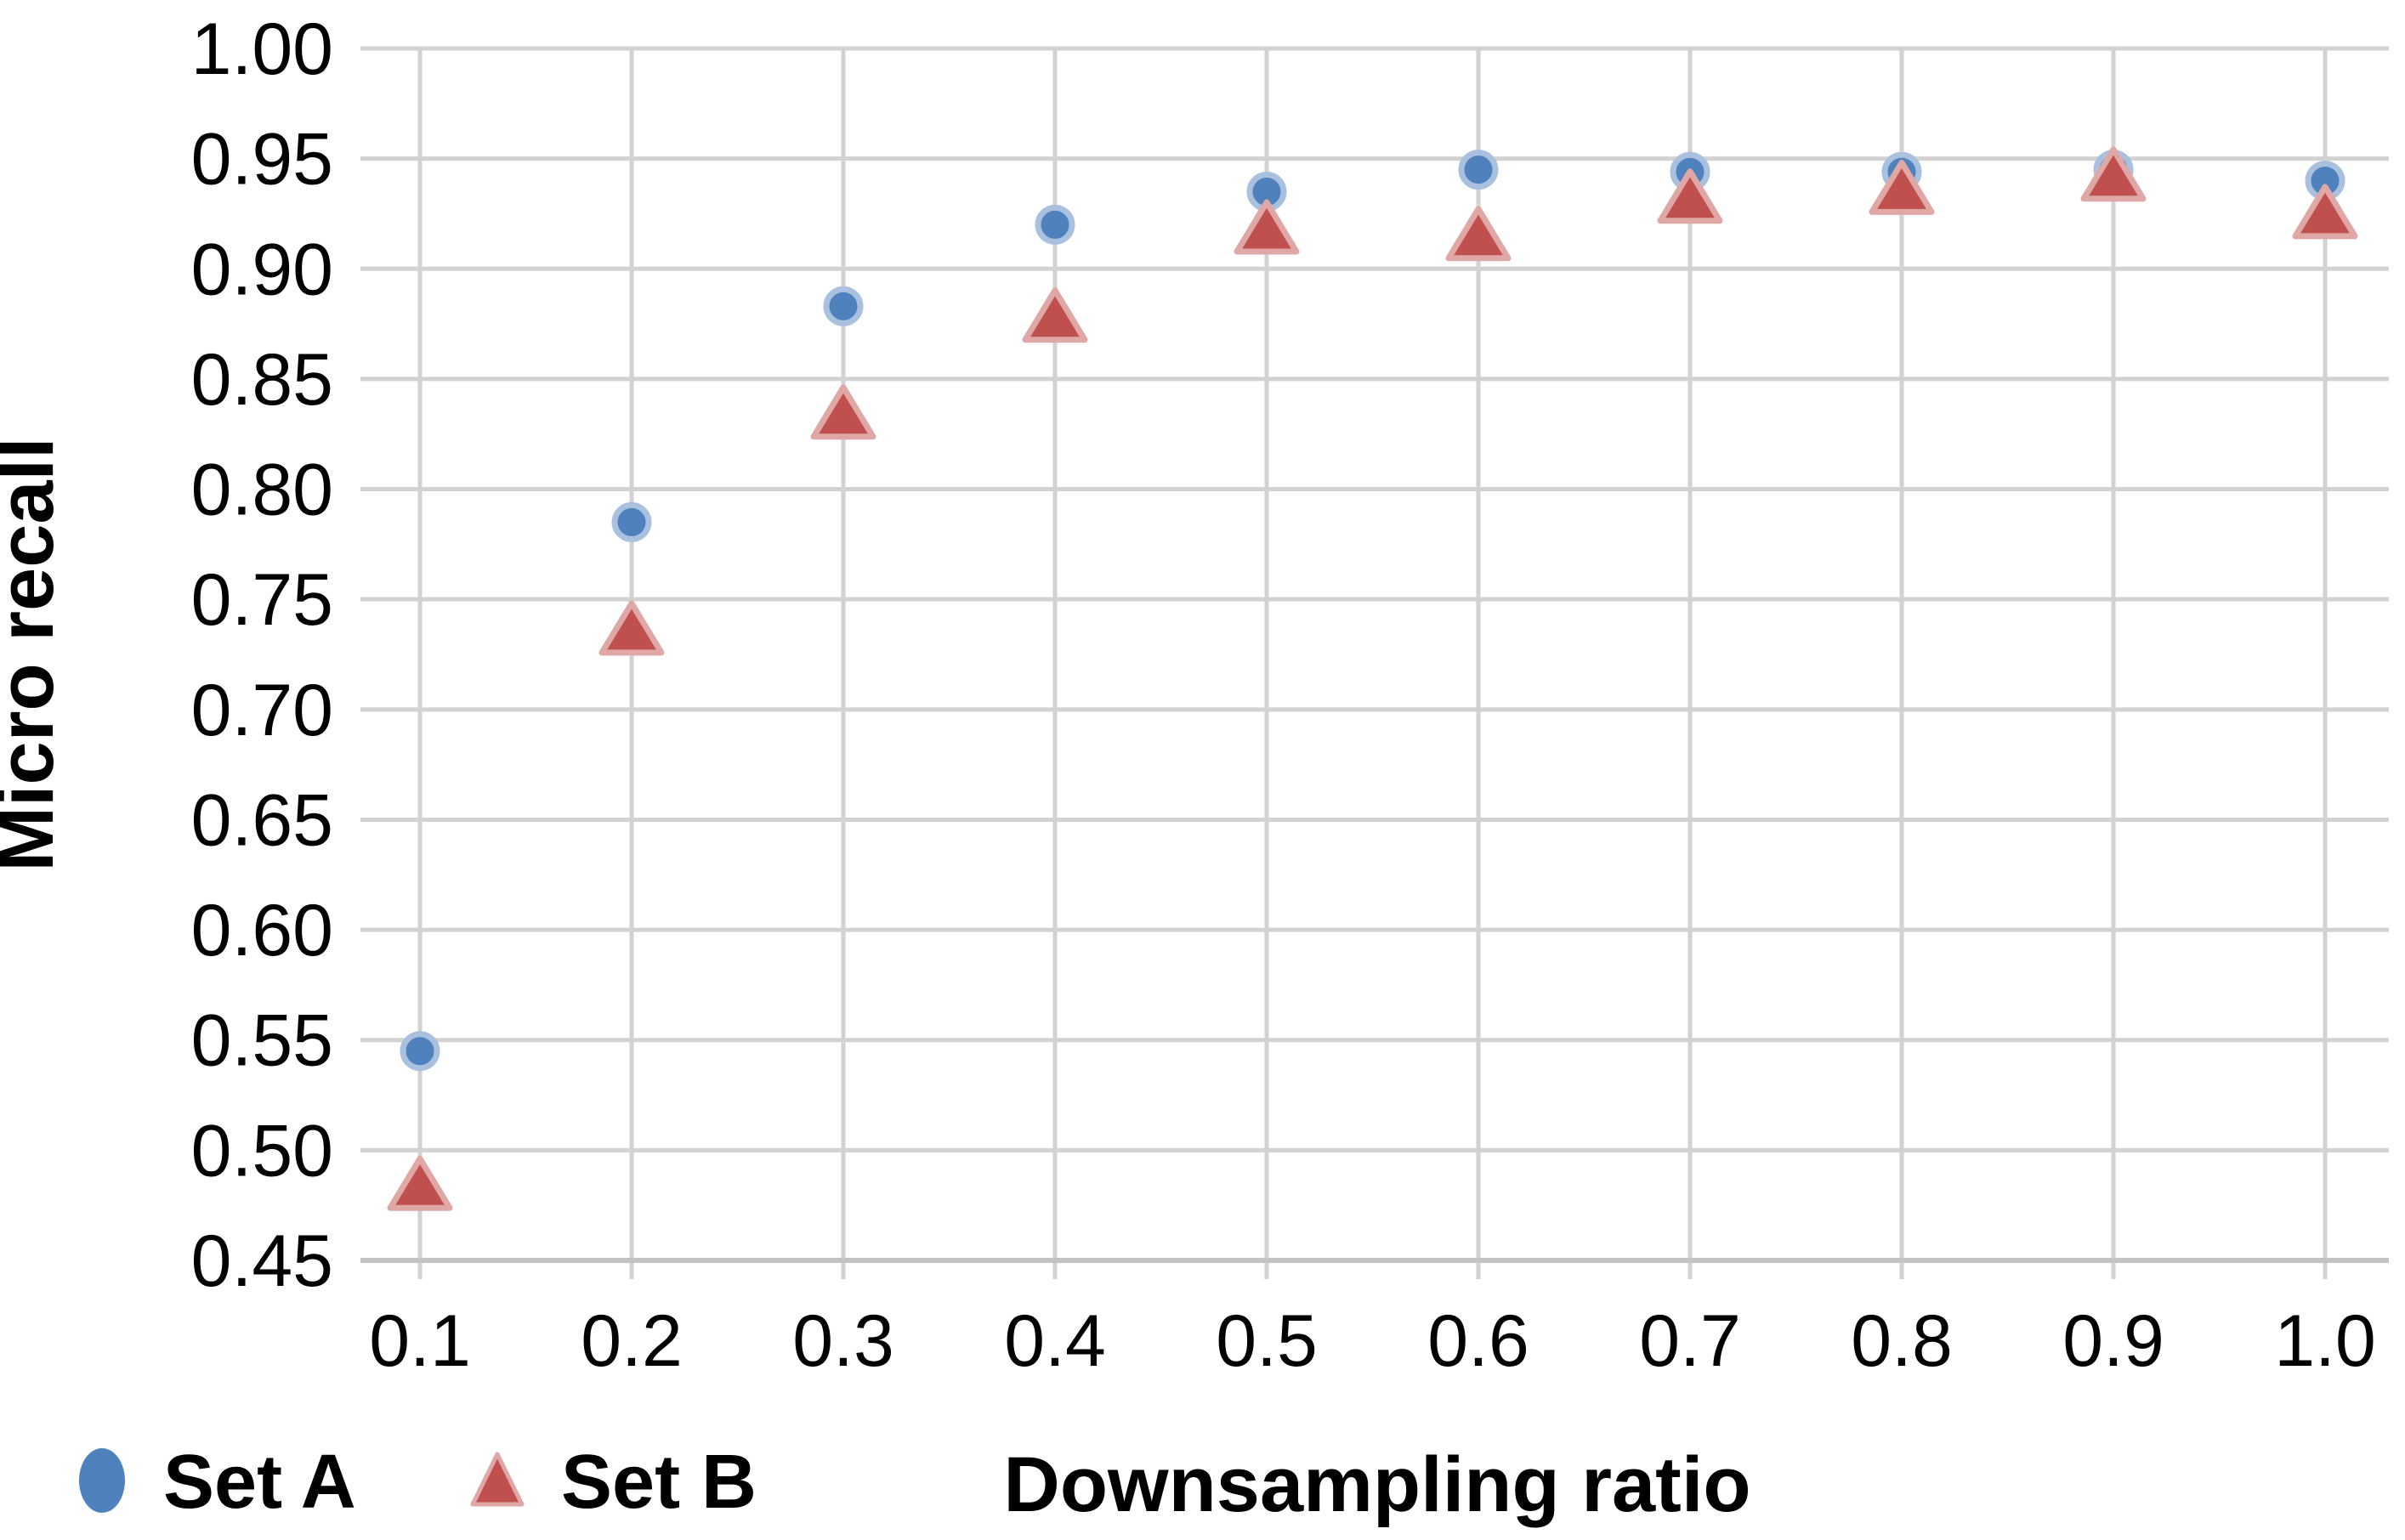  What do you see at coordinates (262, 49) in the screenshot?
I see `y-tick-label: 1.00` at bounding box center [262, 49].